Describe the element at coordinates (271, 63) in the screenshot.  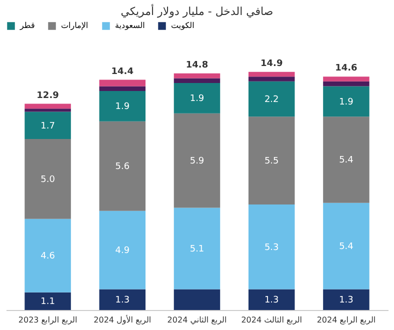
I see `total-label: 14.9` at that location.